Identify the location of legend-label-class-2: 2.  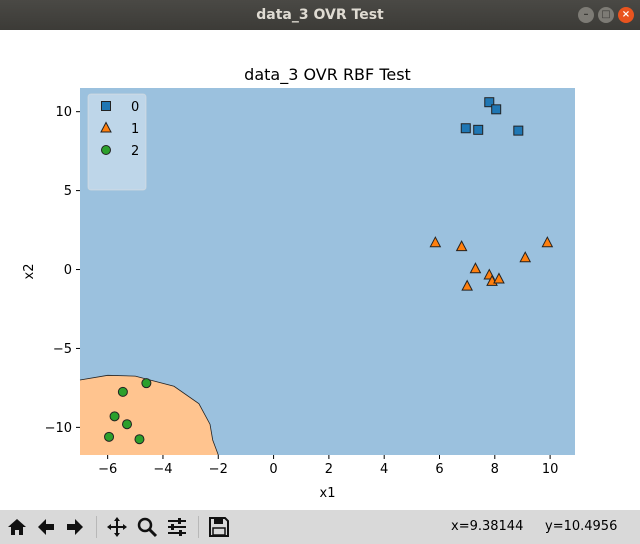
(135, 151).